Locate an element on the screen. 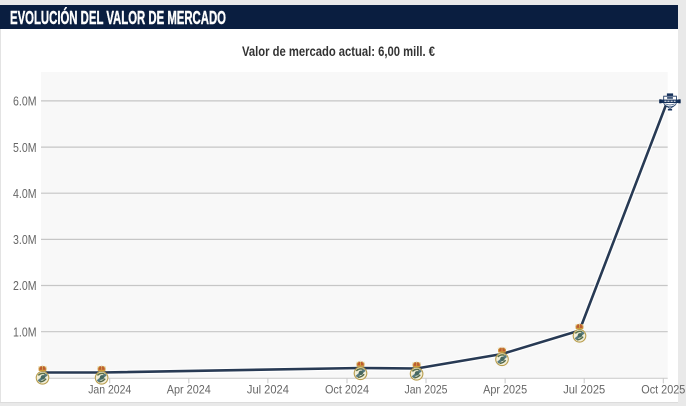 This screenshot has width=686, height=406. svg-text: Apr 2024 is located at coordinates (189, 390).